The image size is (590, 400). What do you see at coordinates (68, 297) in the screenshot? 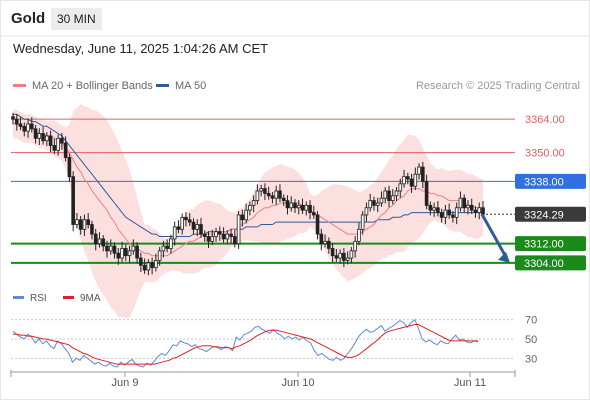
I see `9ma-swatch` at bounding box center [68, 297].